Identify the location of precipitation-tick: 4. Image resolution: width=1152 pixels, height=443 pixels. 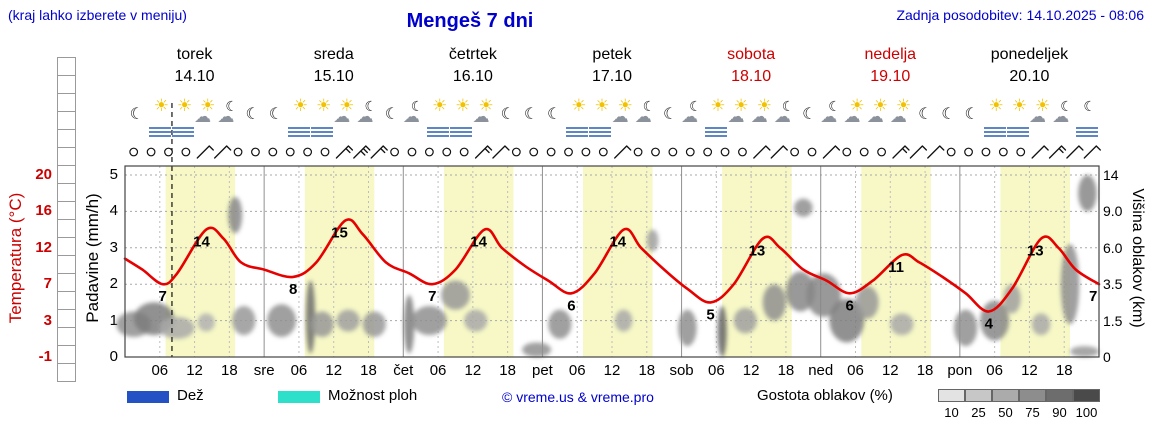
(113, 211).